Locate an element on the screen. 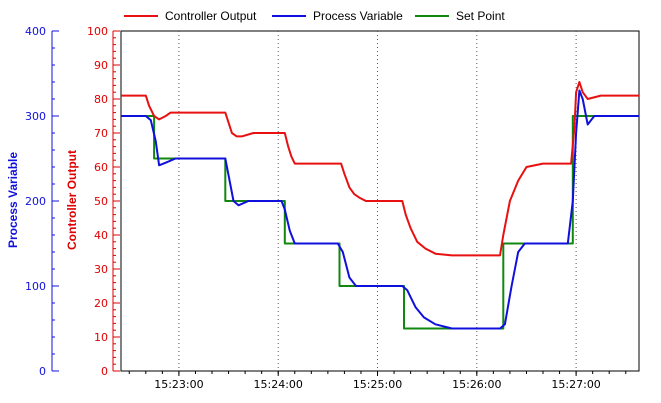  time-axis: 15:23:00 15:24:00 15:25:00 15:26:00 15:27:00 is located at coordinates (377, 381).